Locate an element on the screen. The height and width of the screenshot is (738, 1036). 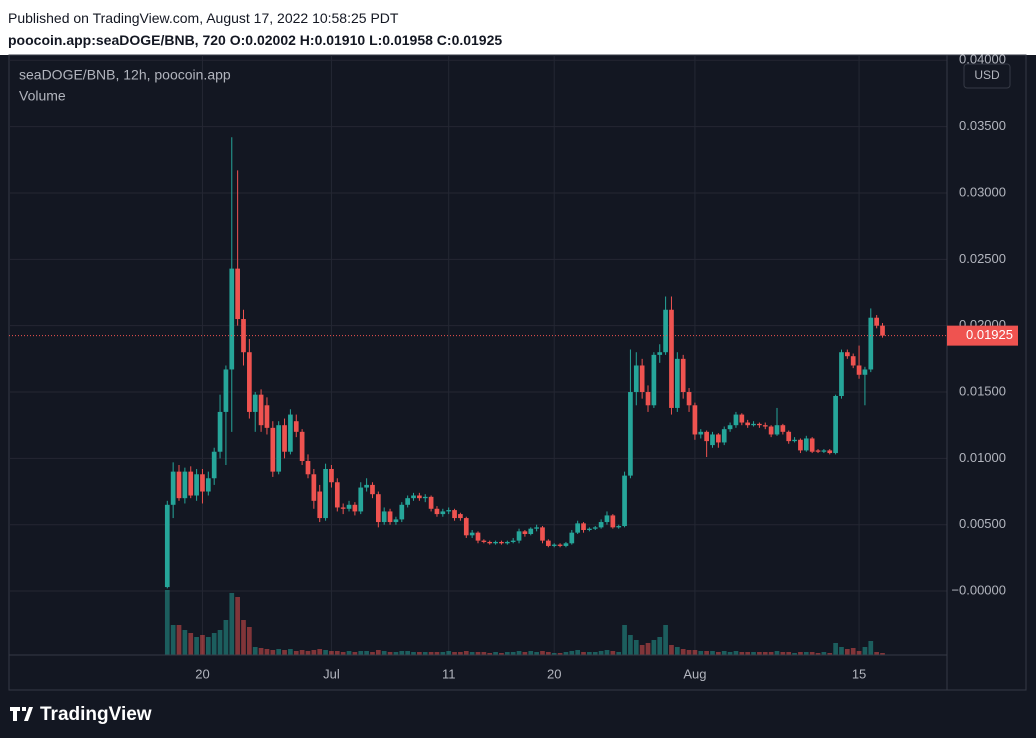
last-price-box is located at coordinates (982, 335).